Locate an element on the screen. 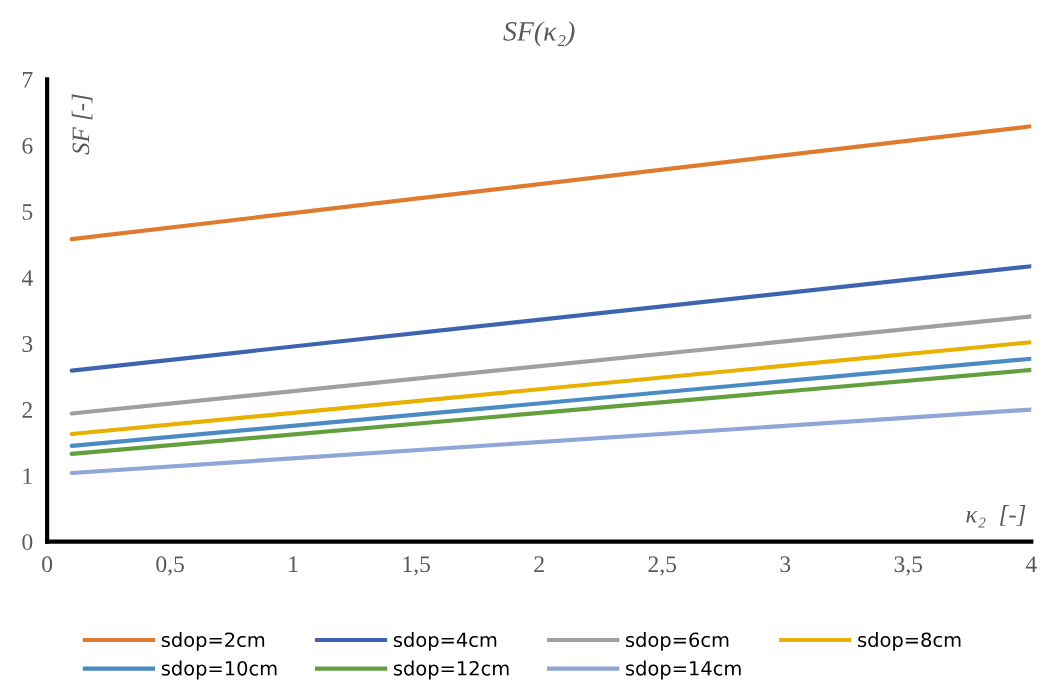  y-axis-title: SF [-] is located at coordinates (82, 124).